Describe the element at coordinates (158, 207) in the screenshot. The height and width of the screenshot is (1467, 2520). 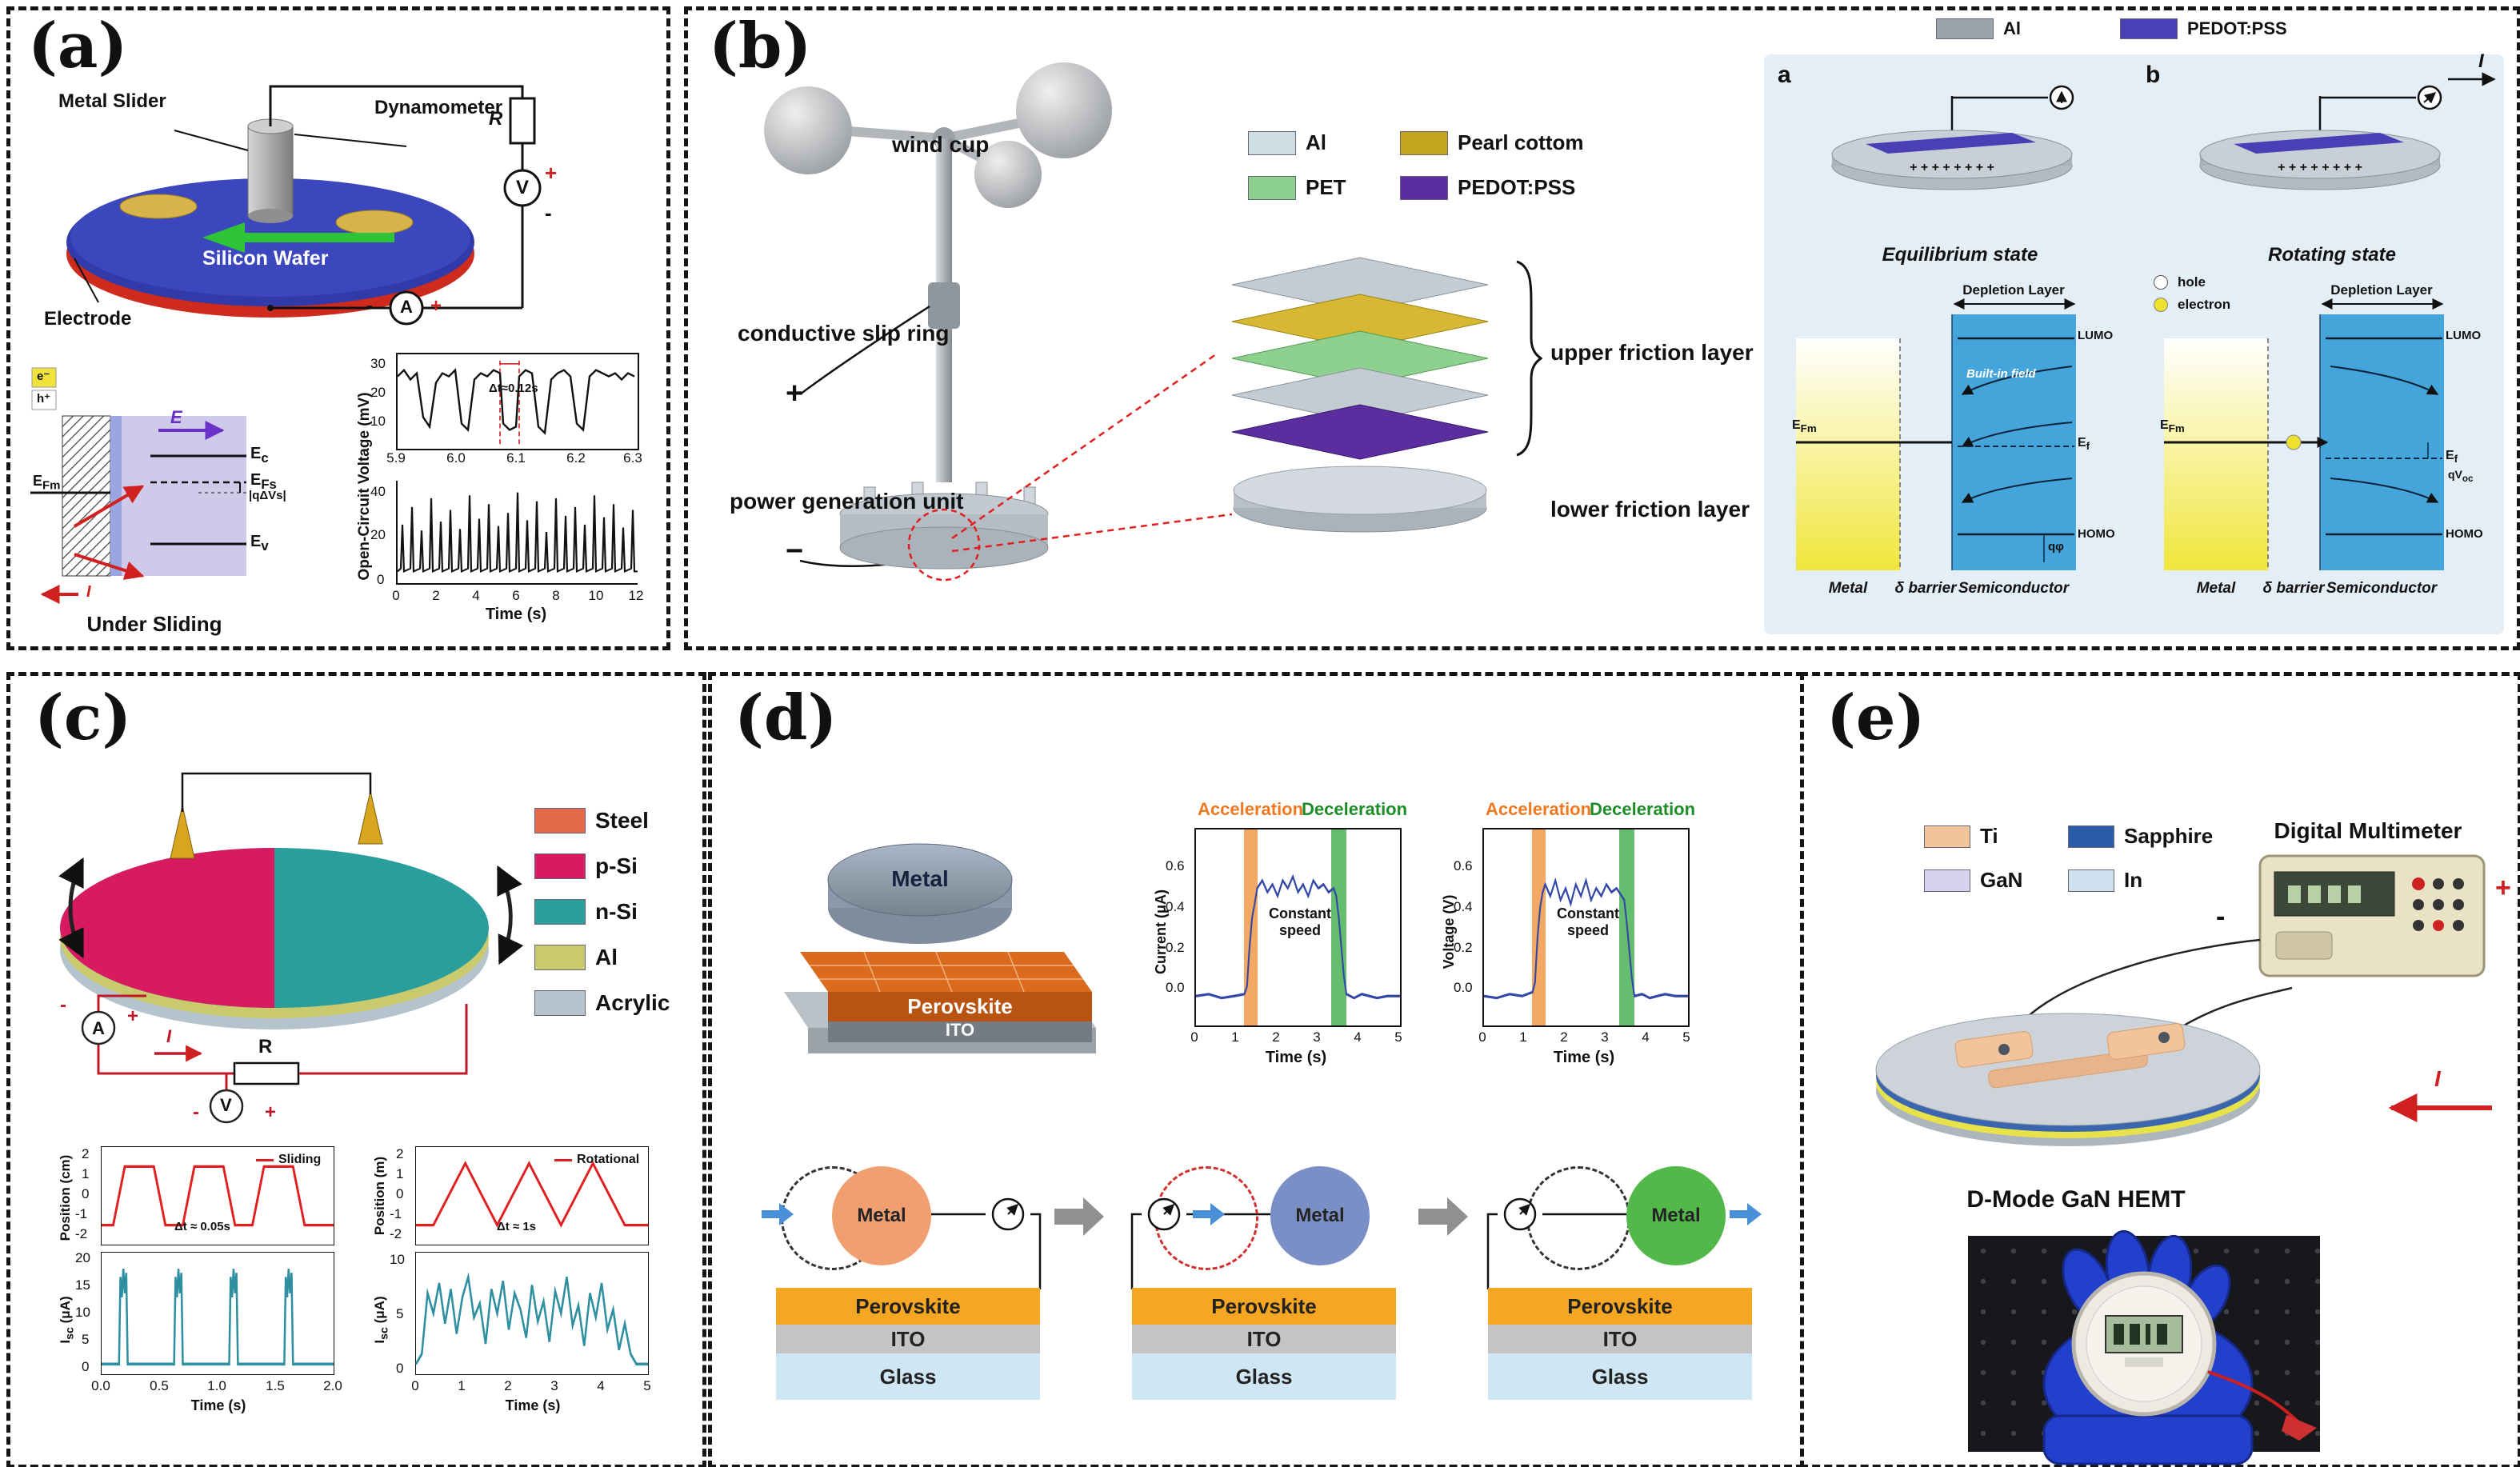
I see `gold-pad-left` at that location.